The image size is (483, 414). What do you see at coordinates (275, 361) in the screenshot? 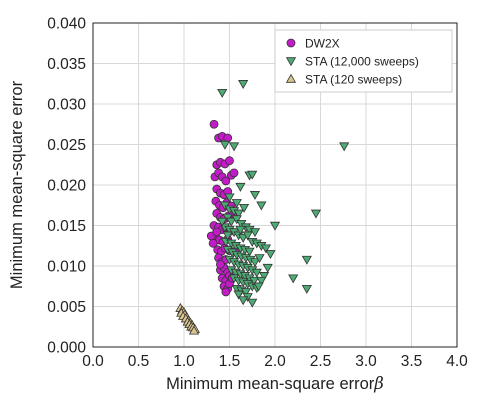
I see `x-tick-label: 2.0` at bounding box center [275, 361].